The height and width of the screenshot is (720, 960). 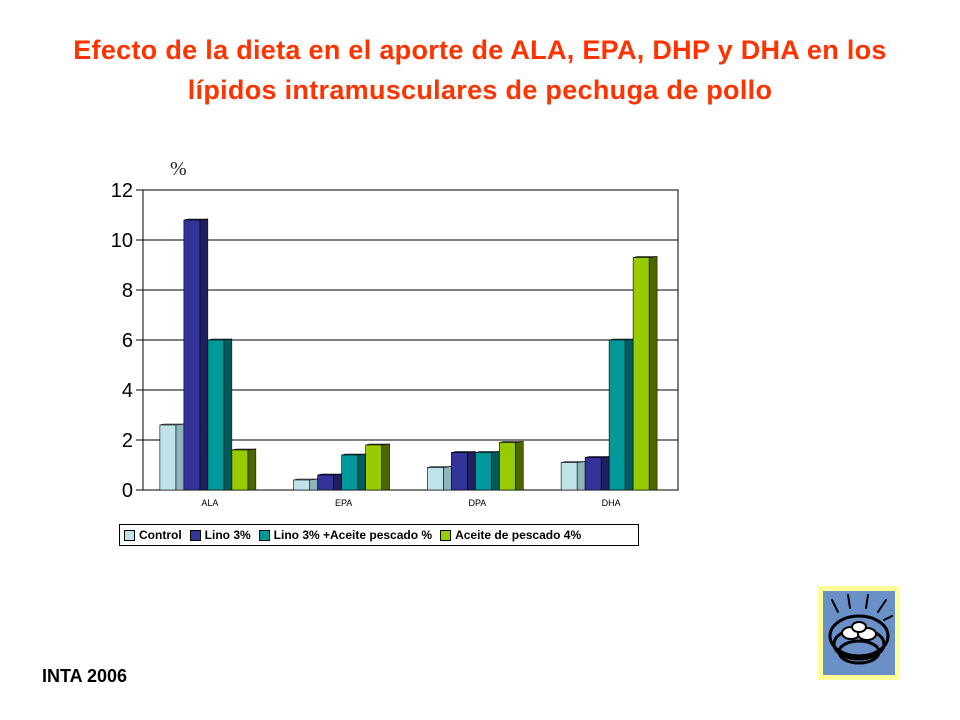 What do you see at coordinates (195, 535) in the screenshot?
I see `legend-swatch-lino` at bounding box center [195, 535].